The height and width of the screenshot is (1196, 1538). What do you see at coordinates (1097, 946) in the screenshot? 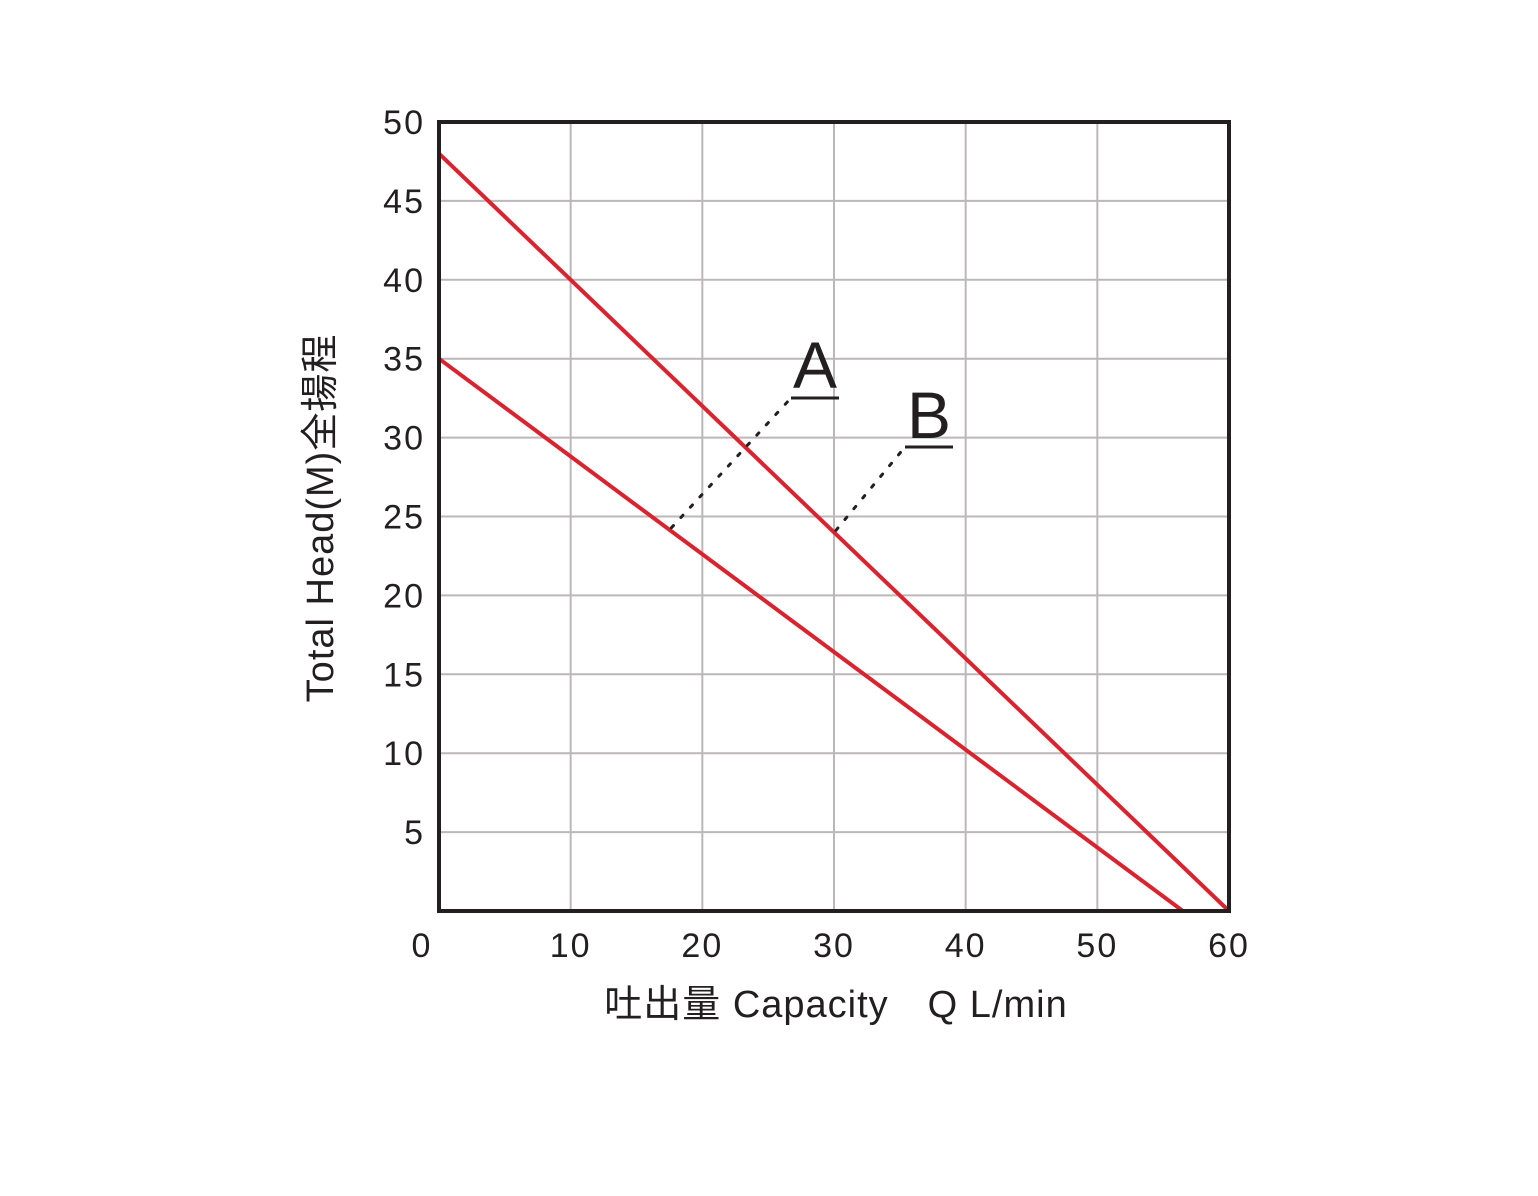
I see `x-tick-label: 50` at bounding box center [1097, 946].